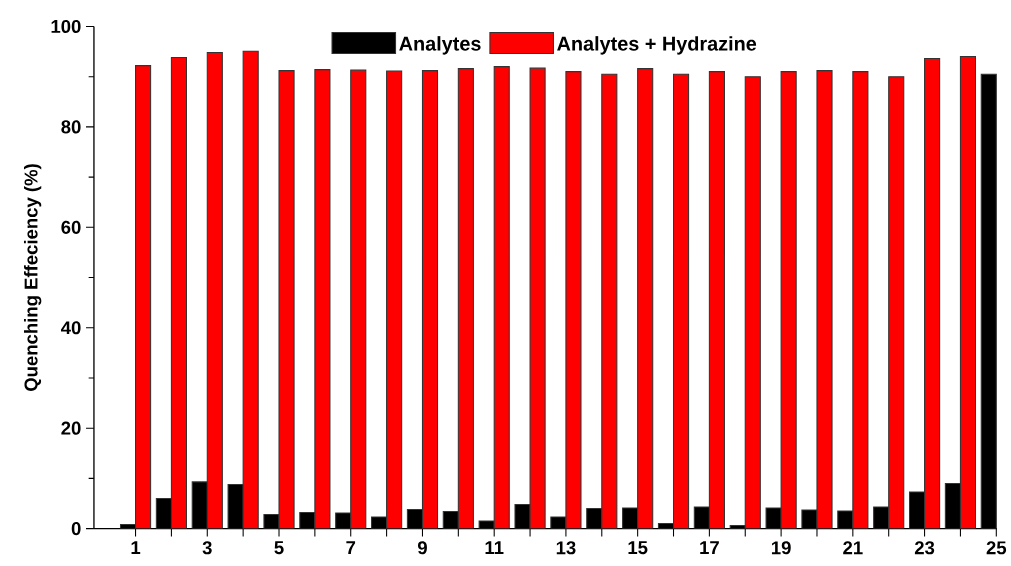 This screenshot has height=566, width=1011. I want to click on y-tick-label: 0, so click(76, 528).